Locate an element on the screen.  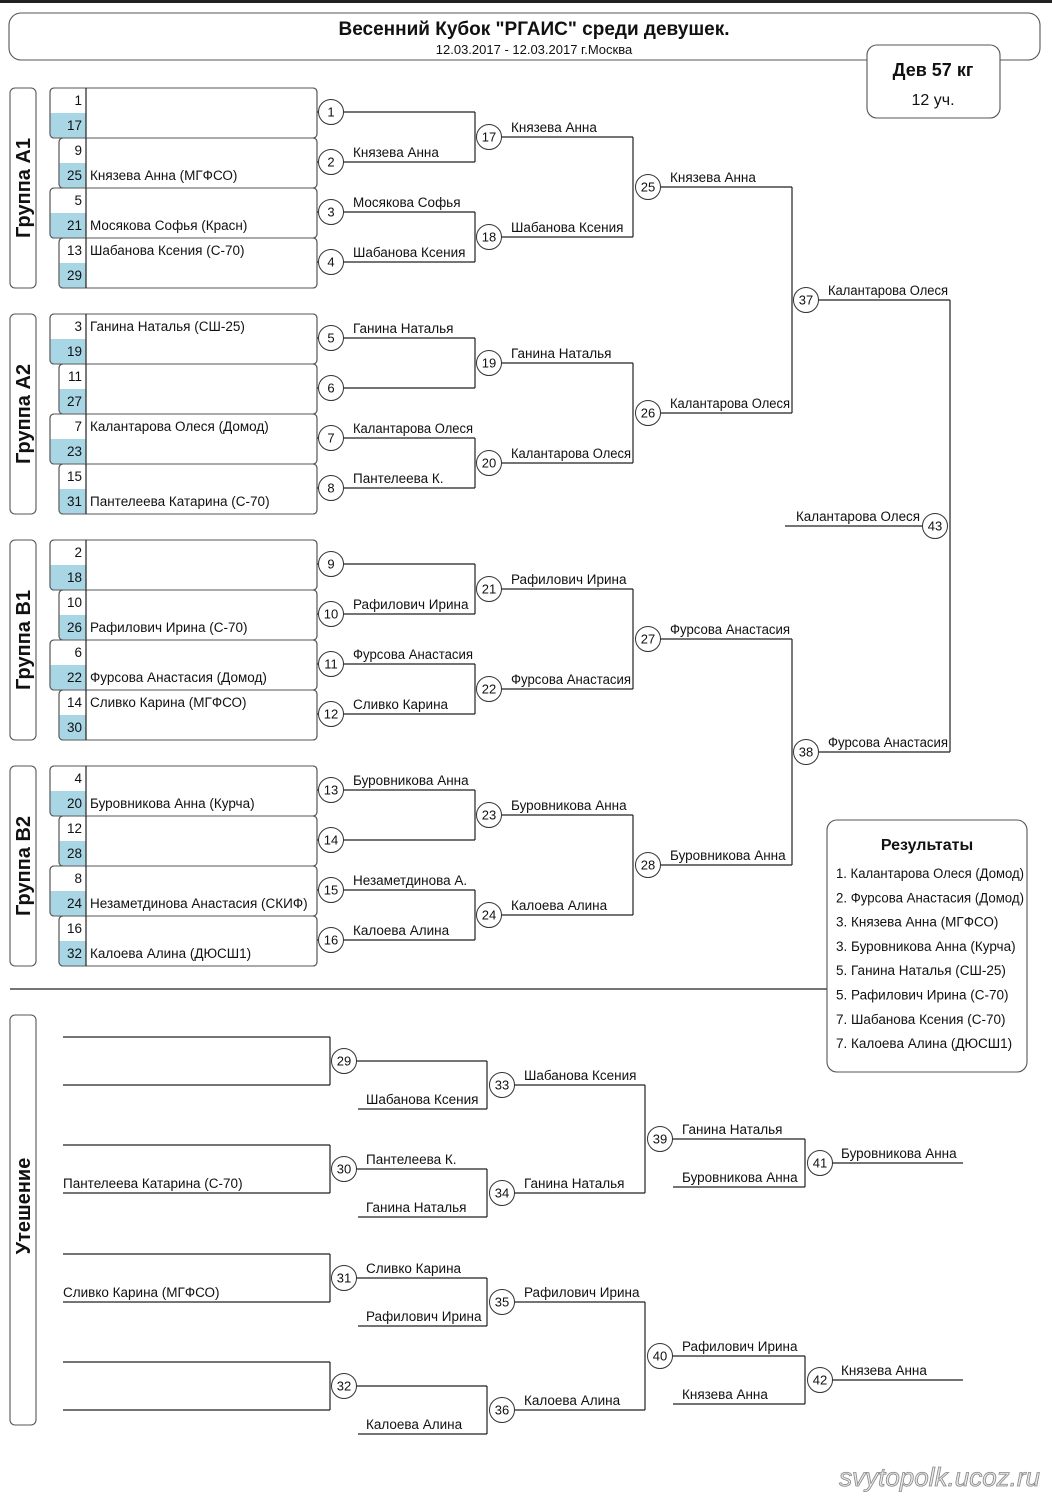
match-number: 11 is located at coordinates (331, 664).